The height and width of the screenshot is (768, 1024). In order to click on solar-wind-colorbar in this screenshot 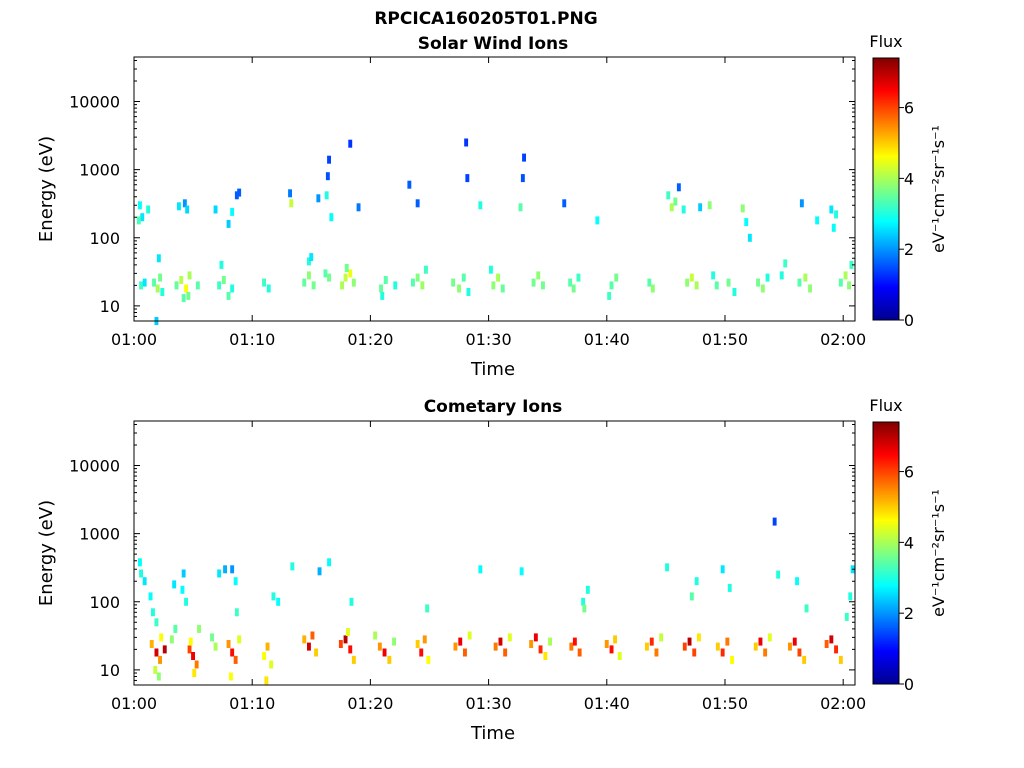, I will do `click(886, 189)`.